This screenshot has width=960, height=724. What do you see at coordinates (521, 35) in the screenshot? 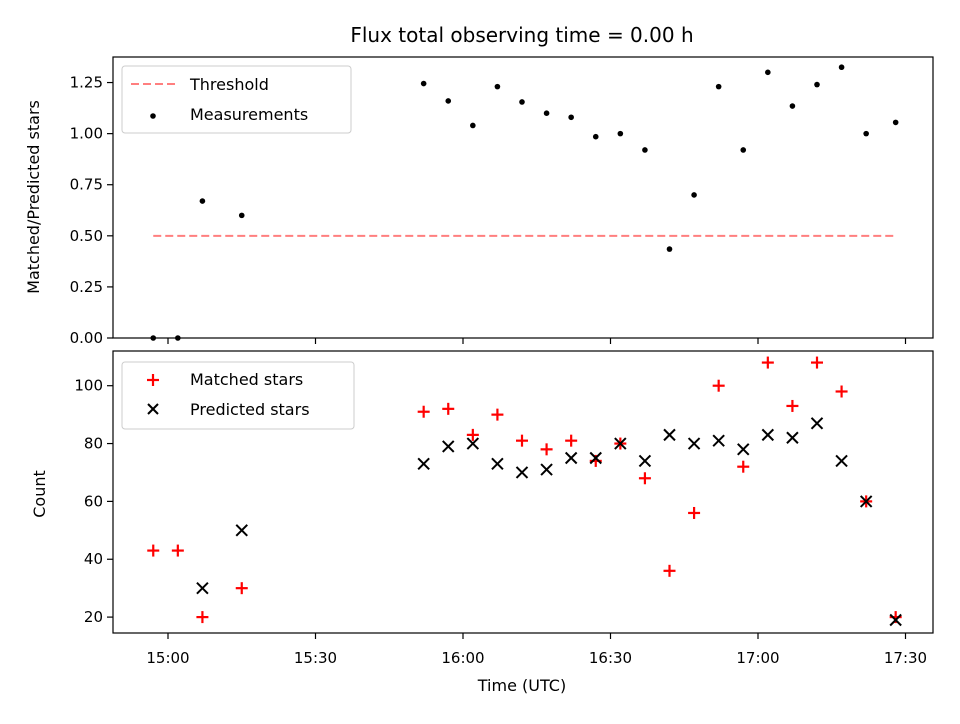
I see `chart-title: Flux total observing time = 0.00 h` at bounding box center [521, 35].